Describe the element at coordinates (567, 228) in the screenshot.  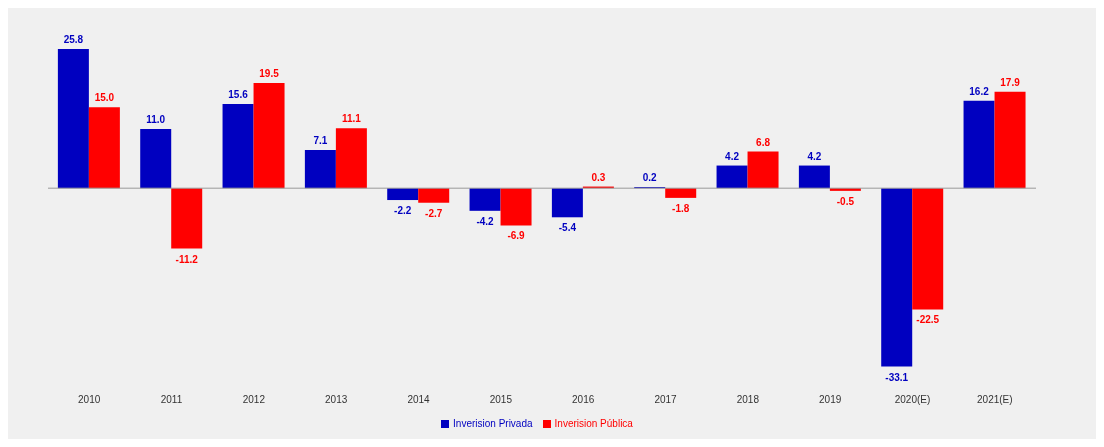
I see `data-label: -5.4` at that location.